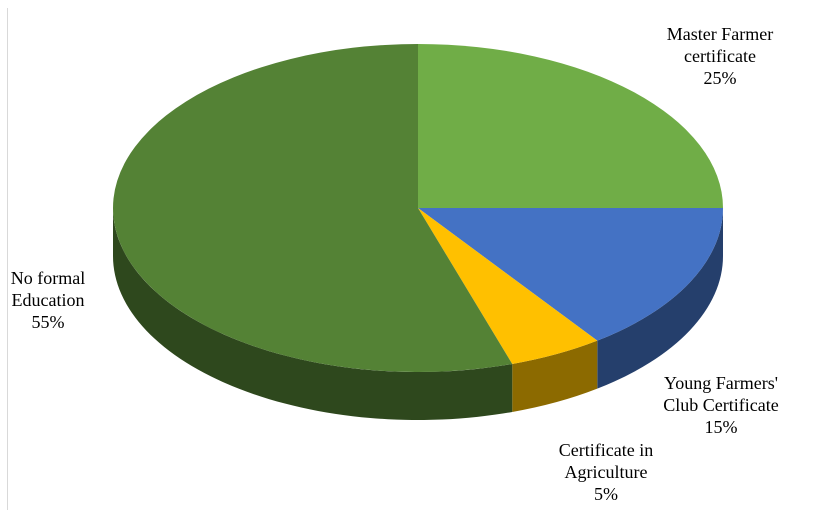  What do you see at coordinates (606, 494) in the screenshot?
I see `data-label-value: 5%` at bounding box center [606, 494].